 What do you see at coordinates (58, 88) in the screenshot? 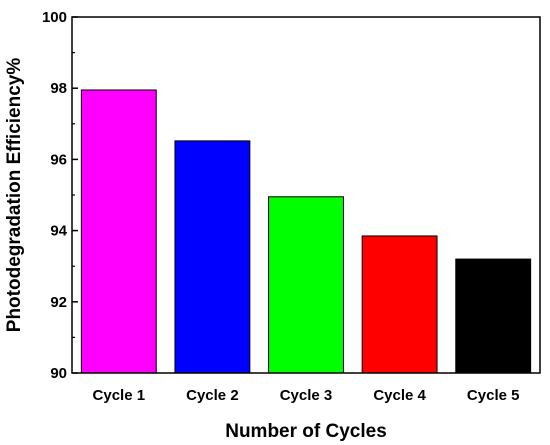
I see `y-tick-label: 98` at bounding box center [58, 88].